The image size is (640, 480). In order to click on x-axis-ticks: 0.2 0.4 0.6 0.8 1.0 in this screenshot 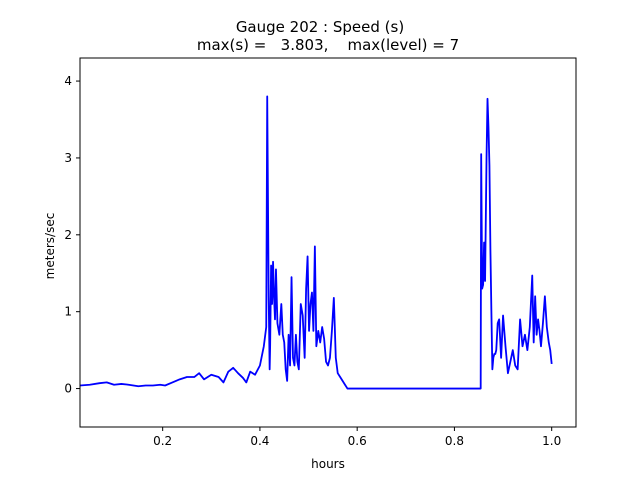, I will do `click(357, 437)`.